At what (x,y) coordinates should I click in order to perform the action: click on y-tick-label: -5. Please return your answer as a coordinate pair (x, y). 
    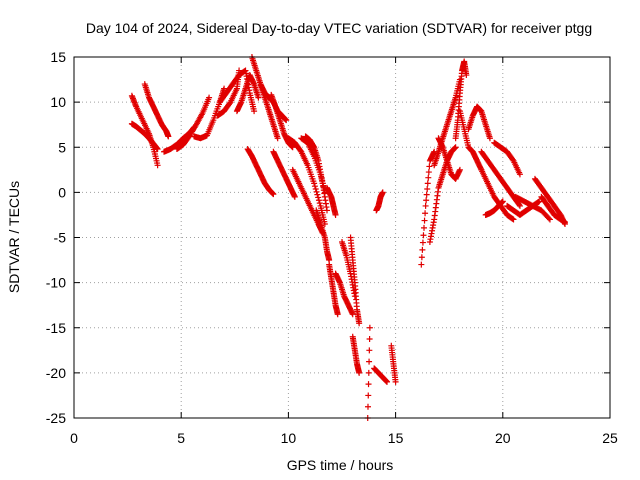
    Looking at the image, I should click on (60, 238).